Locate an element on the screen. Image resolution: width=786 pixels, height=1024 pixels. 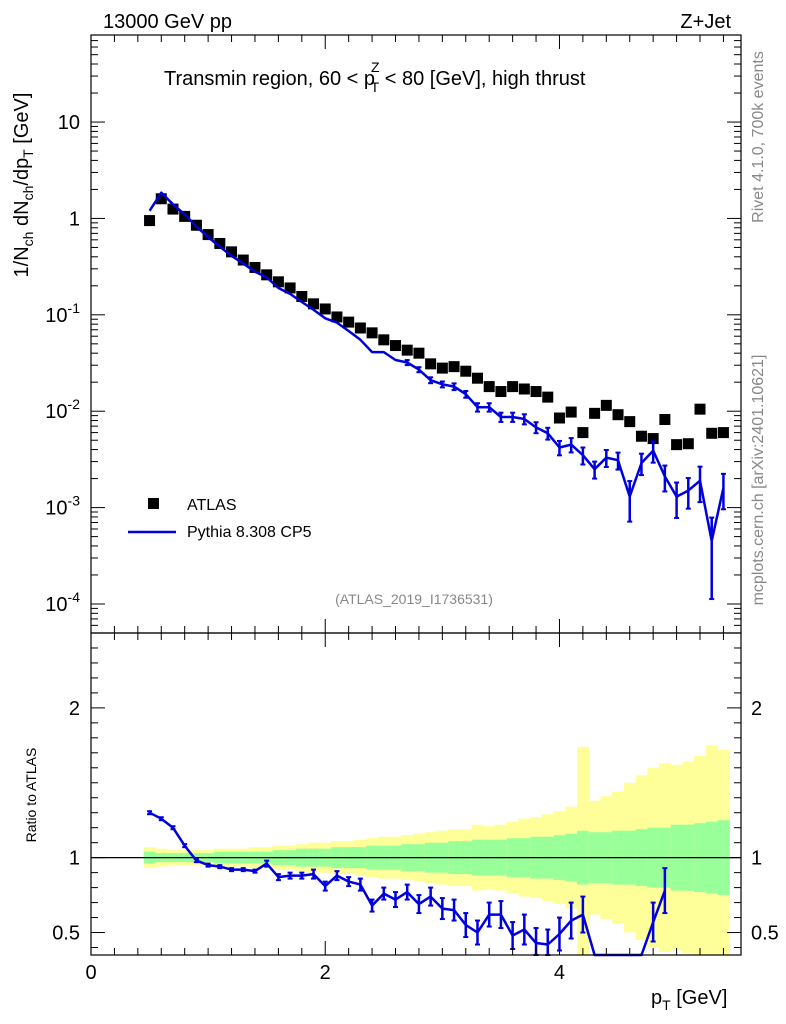
x-axis-label: pT [GeV] is located at coordinates (689, 1000).